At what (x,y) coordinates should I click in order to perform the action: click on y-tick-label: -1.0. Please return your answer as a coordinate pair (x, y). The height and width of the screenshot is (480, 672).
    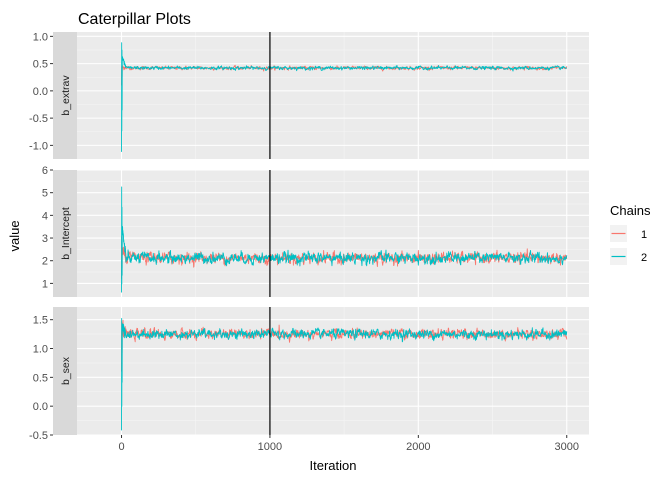
    Looking at the image, I should click on (38, 146).